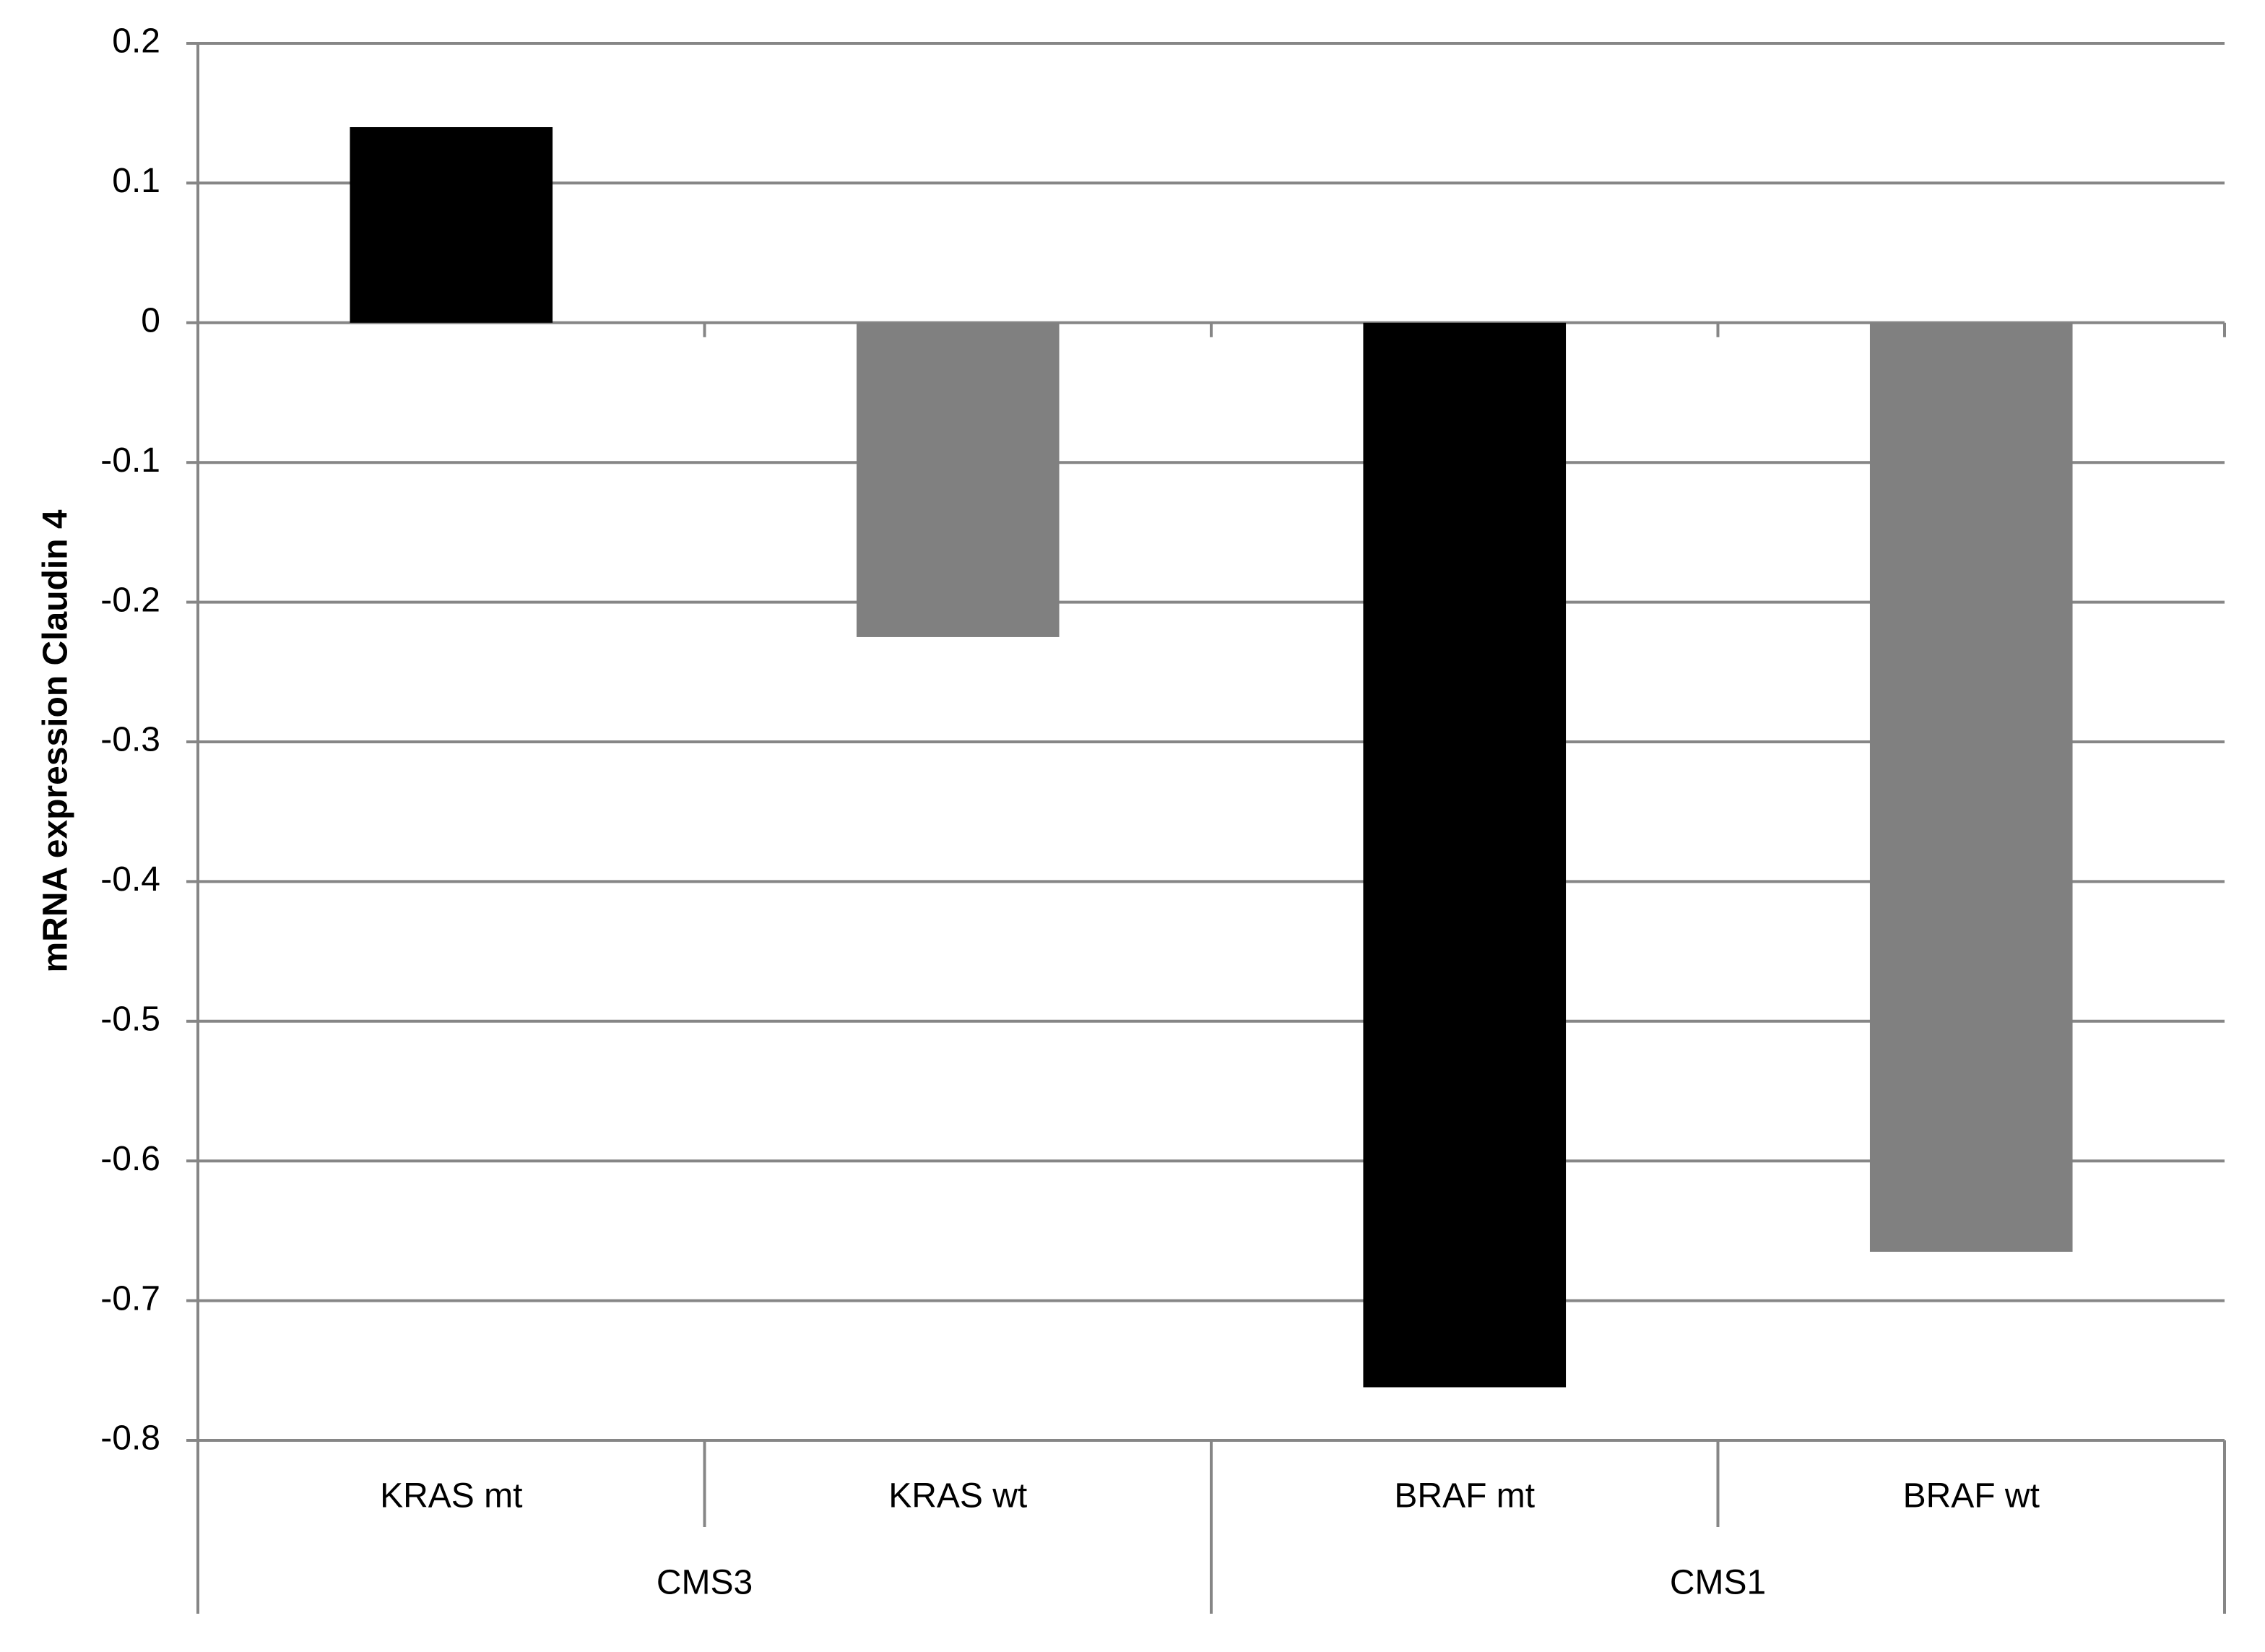  I want to click on y-tick-label: 0.1, so click(136, 181).